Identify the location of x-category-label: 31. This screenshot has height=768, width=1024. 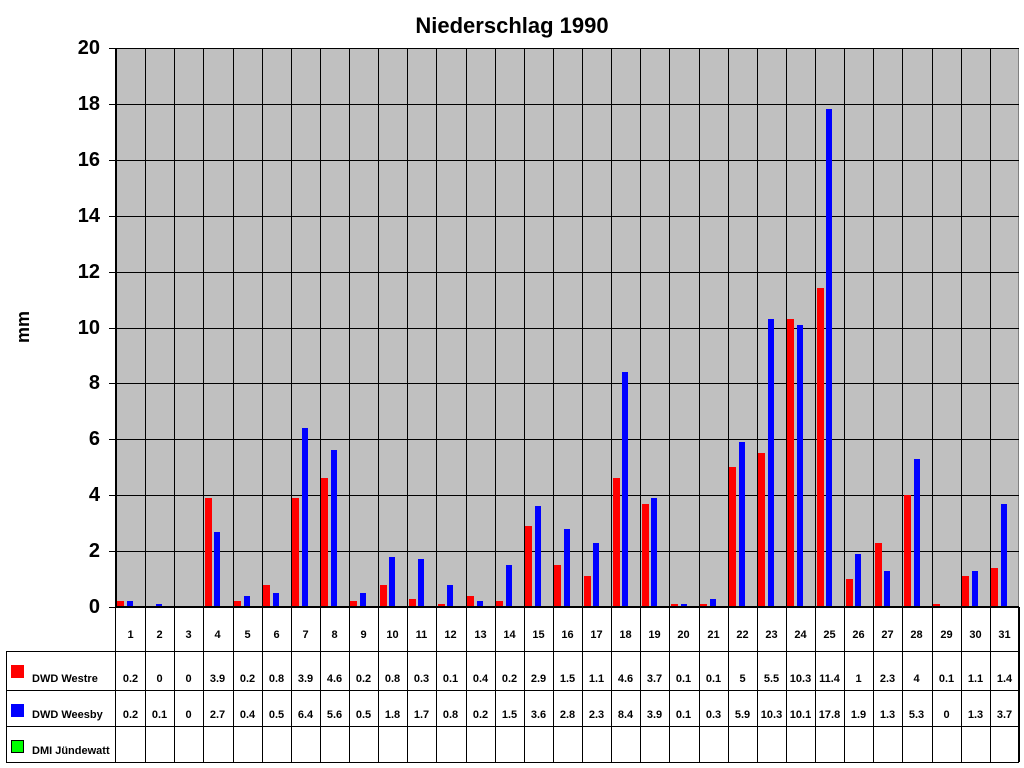
(1004, 635).